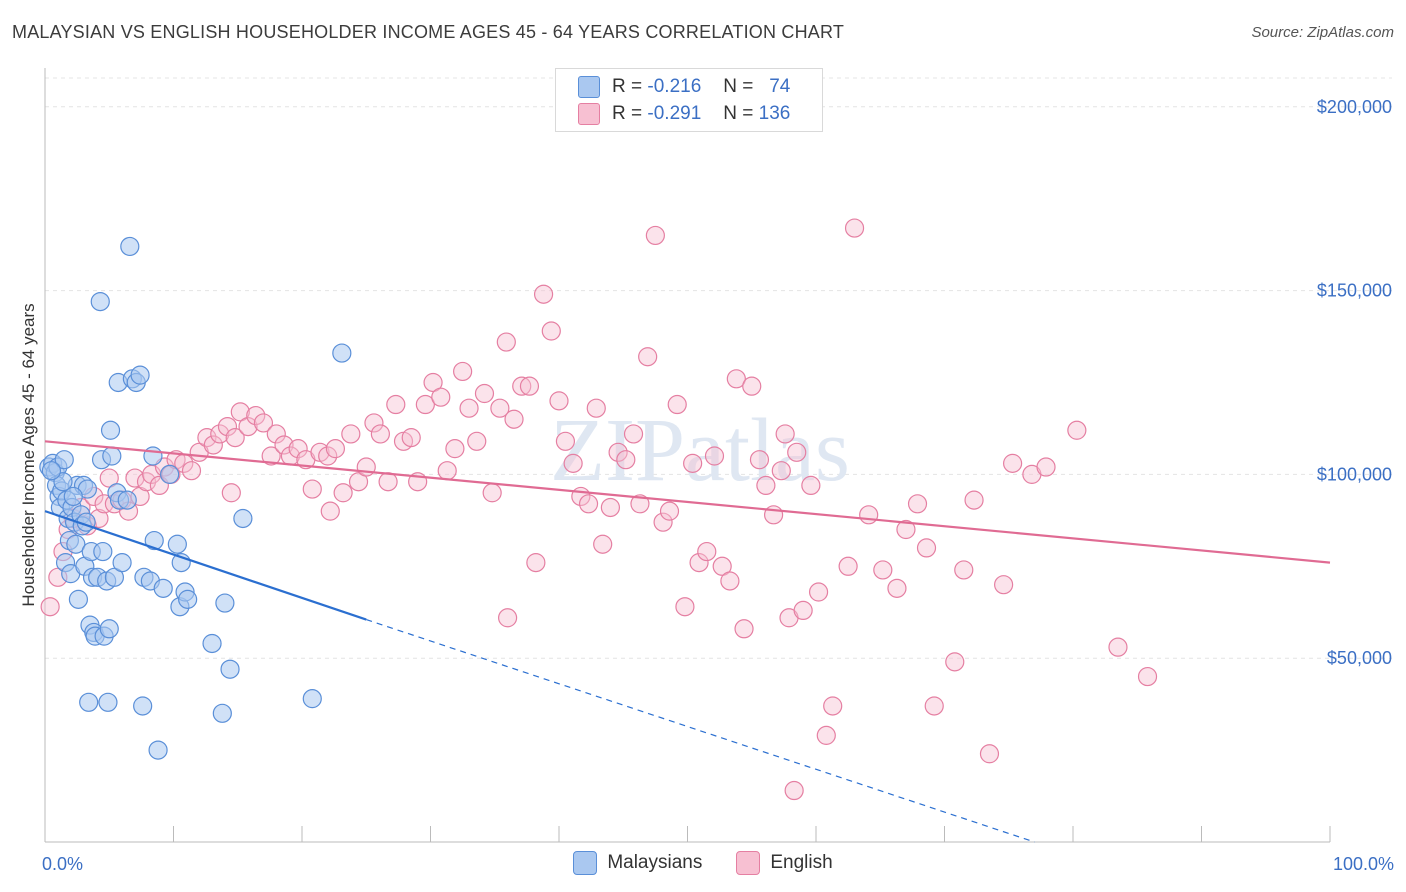 Image resolution: width=1406 pixels, height=892 pixels. I want to click on series-legend: Malaysians English, so click(703, 863).